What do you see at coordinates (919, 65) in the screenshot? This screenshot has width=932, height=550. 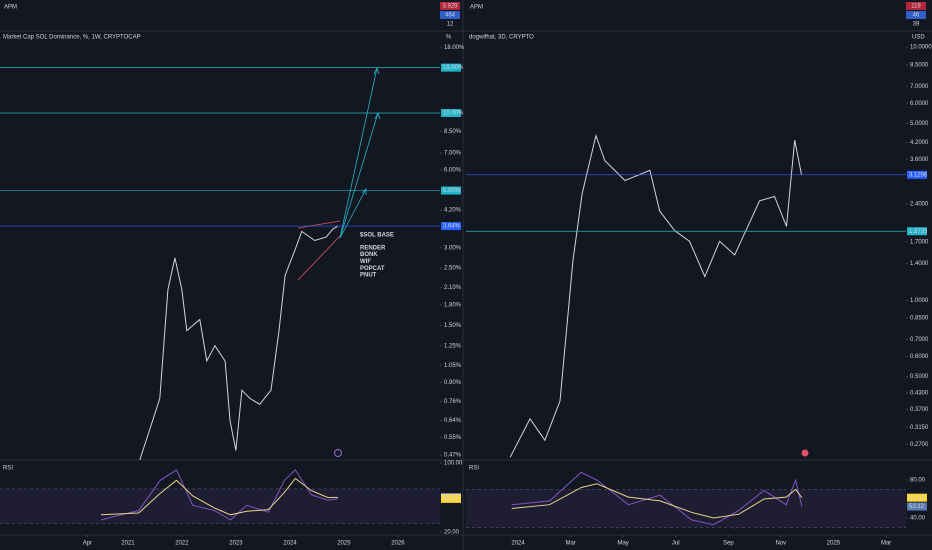 I see `y-tick-label: 8.5000` at bounding box center [919, 65].